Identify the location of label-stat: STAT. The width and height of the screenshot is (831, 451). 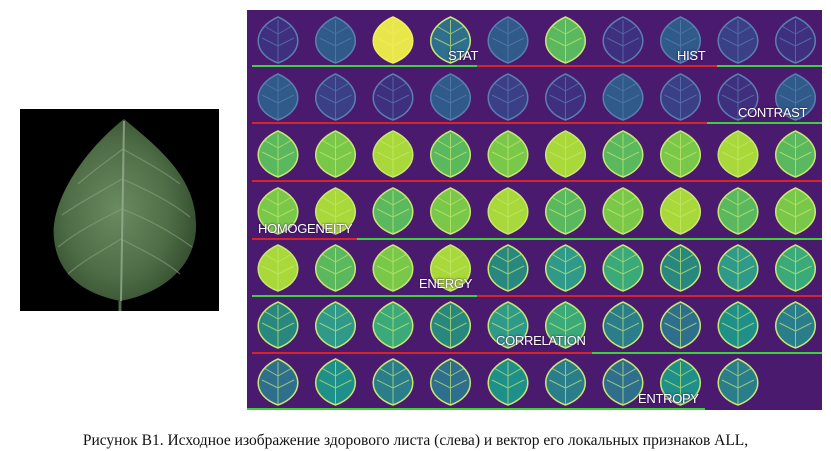
(463, 55).